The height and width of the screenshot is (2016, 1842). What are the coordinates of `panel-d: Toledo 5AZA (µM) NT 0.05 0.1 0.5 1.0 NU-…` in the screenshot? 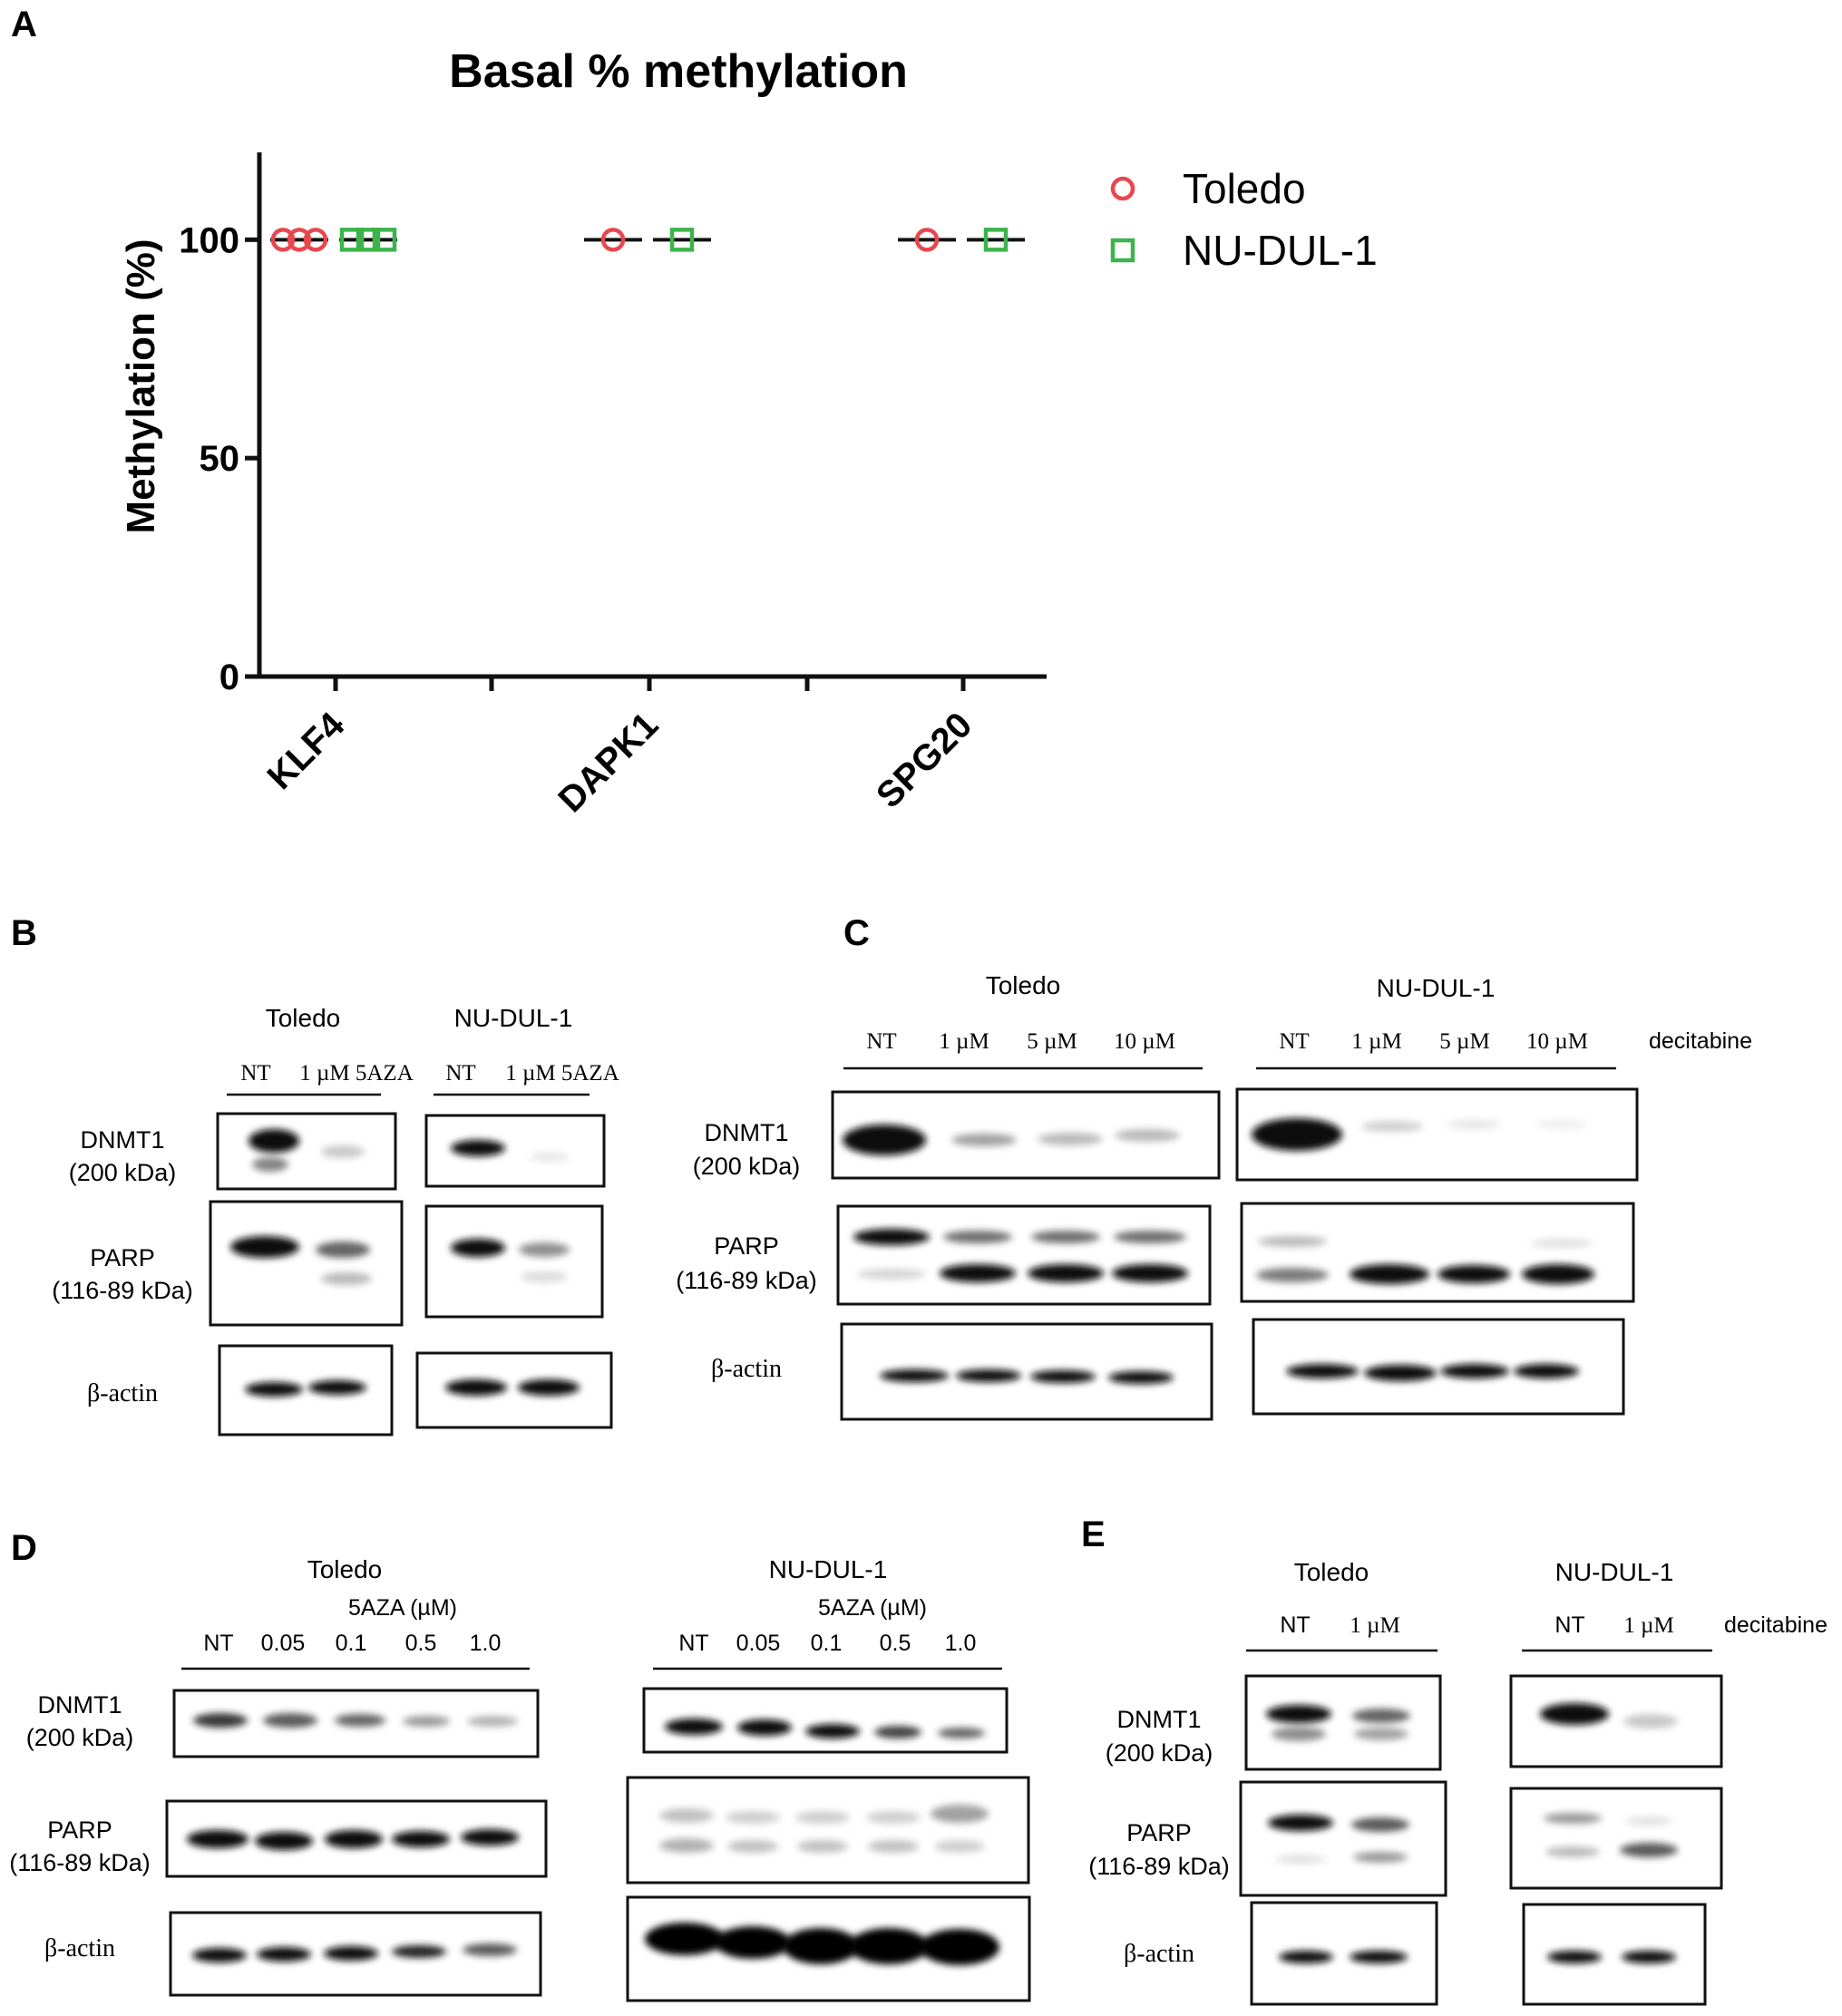 It's located at (520, 1778).